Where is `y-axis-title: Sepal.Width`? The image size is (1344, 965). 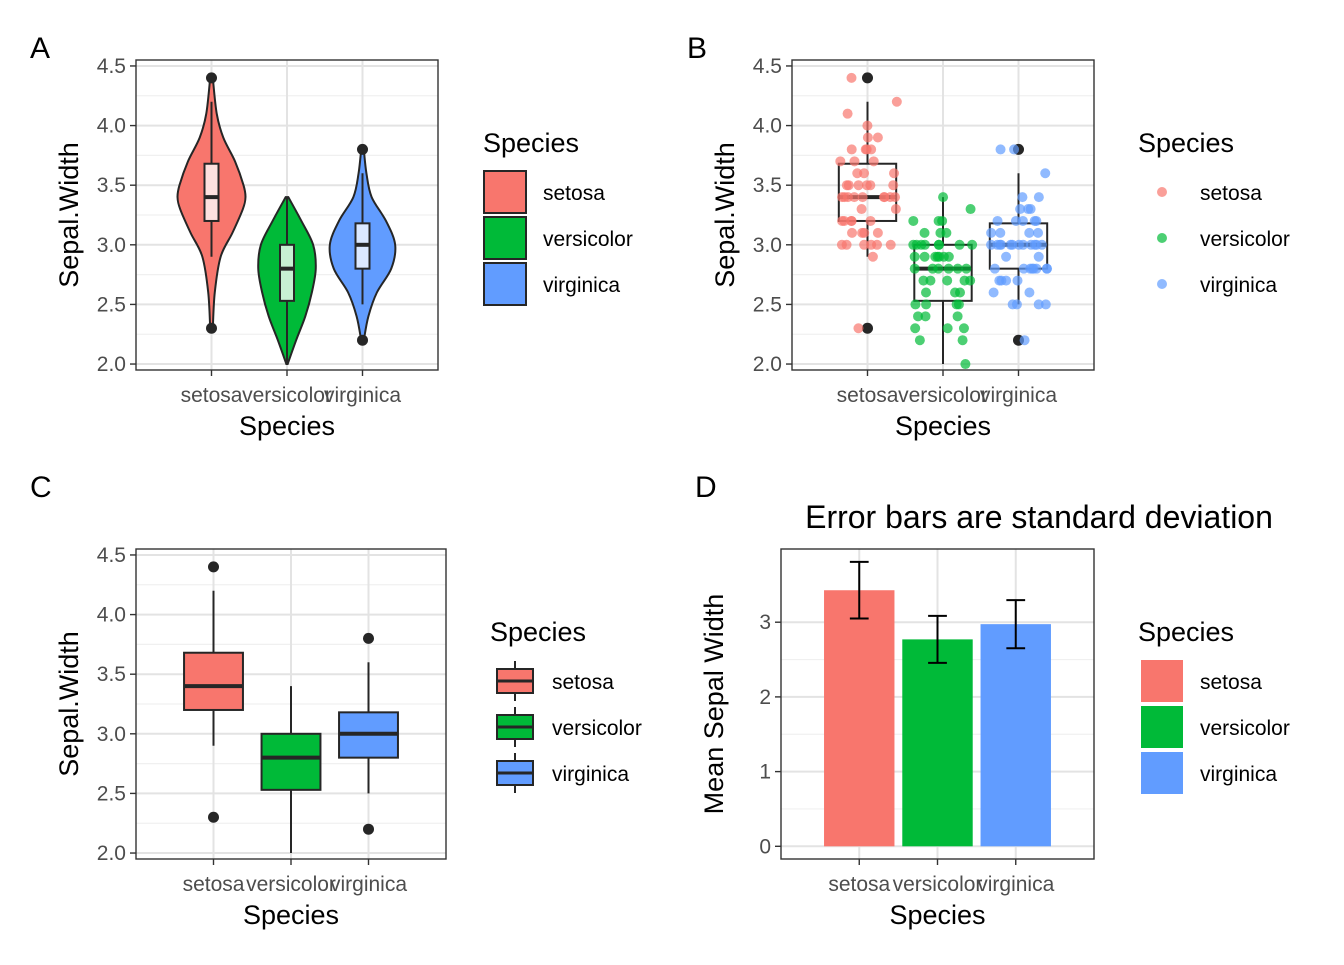
y-axis-title: Sepal.Width is located at coordinates (69, 704).